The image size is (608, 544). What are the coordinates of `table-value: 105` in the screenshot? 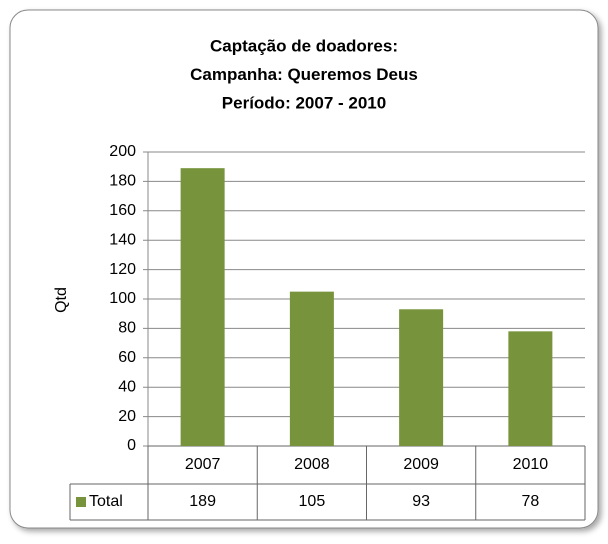 It's located at (312, 501).